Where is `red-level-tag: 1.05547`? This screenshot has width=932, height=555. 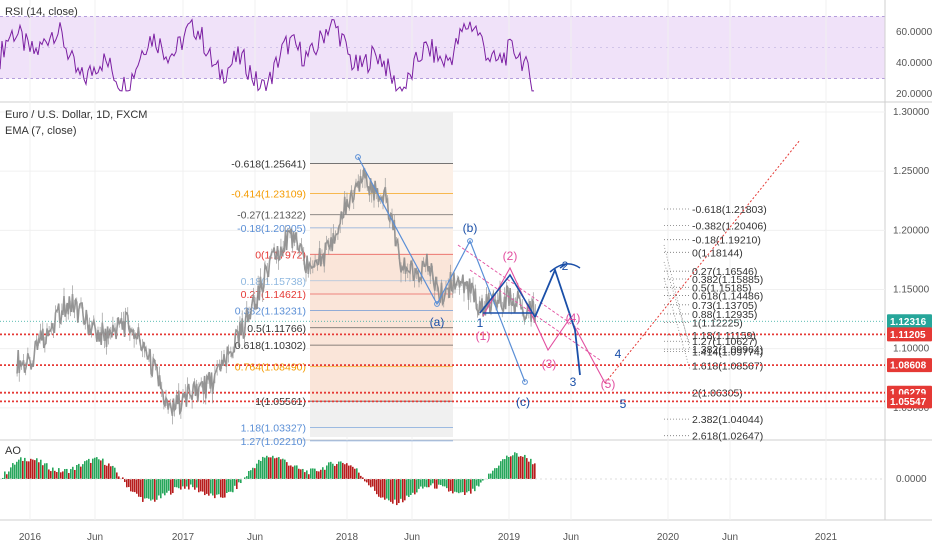
red-level-tag: 1.05547 is located at coordinates (909, 401).